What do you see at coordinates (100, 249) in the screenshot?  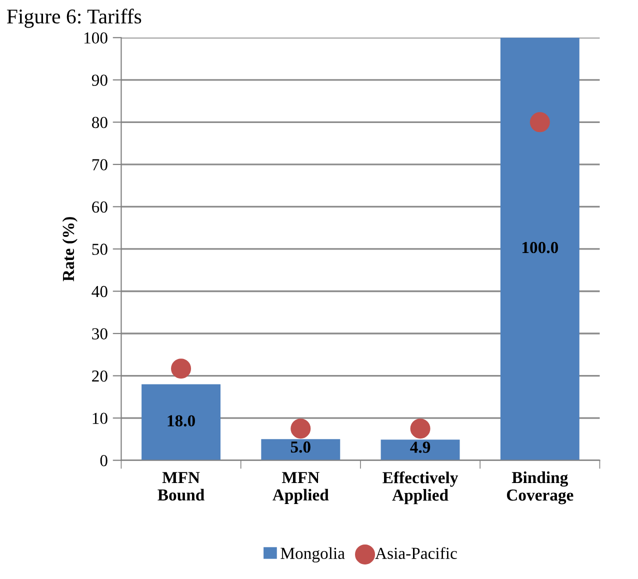 I see `y-tick-label: 50` at bounding box center [100, 249].